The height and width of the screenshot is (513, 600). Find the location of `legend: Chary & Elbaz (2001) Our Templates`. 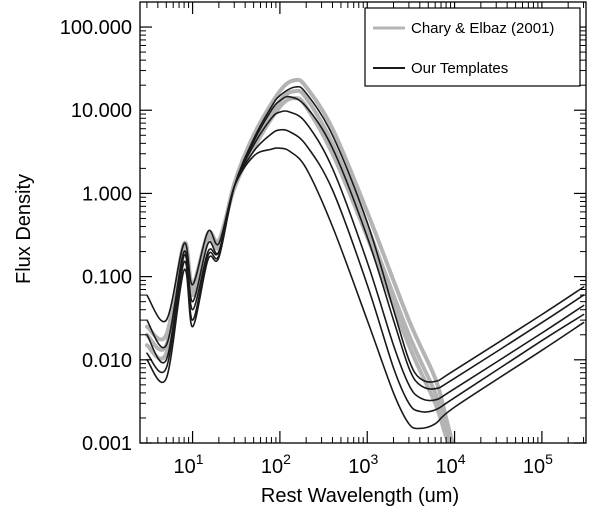

legend: Chary & Elbaz (2001) Our Templates is located at coordinates (472, 47).